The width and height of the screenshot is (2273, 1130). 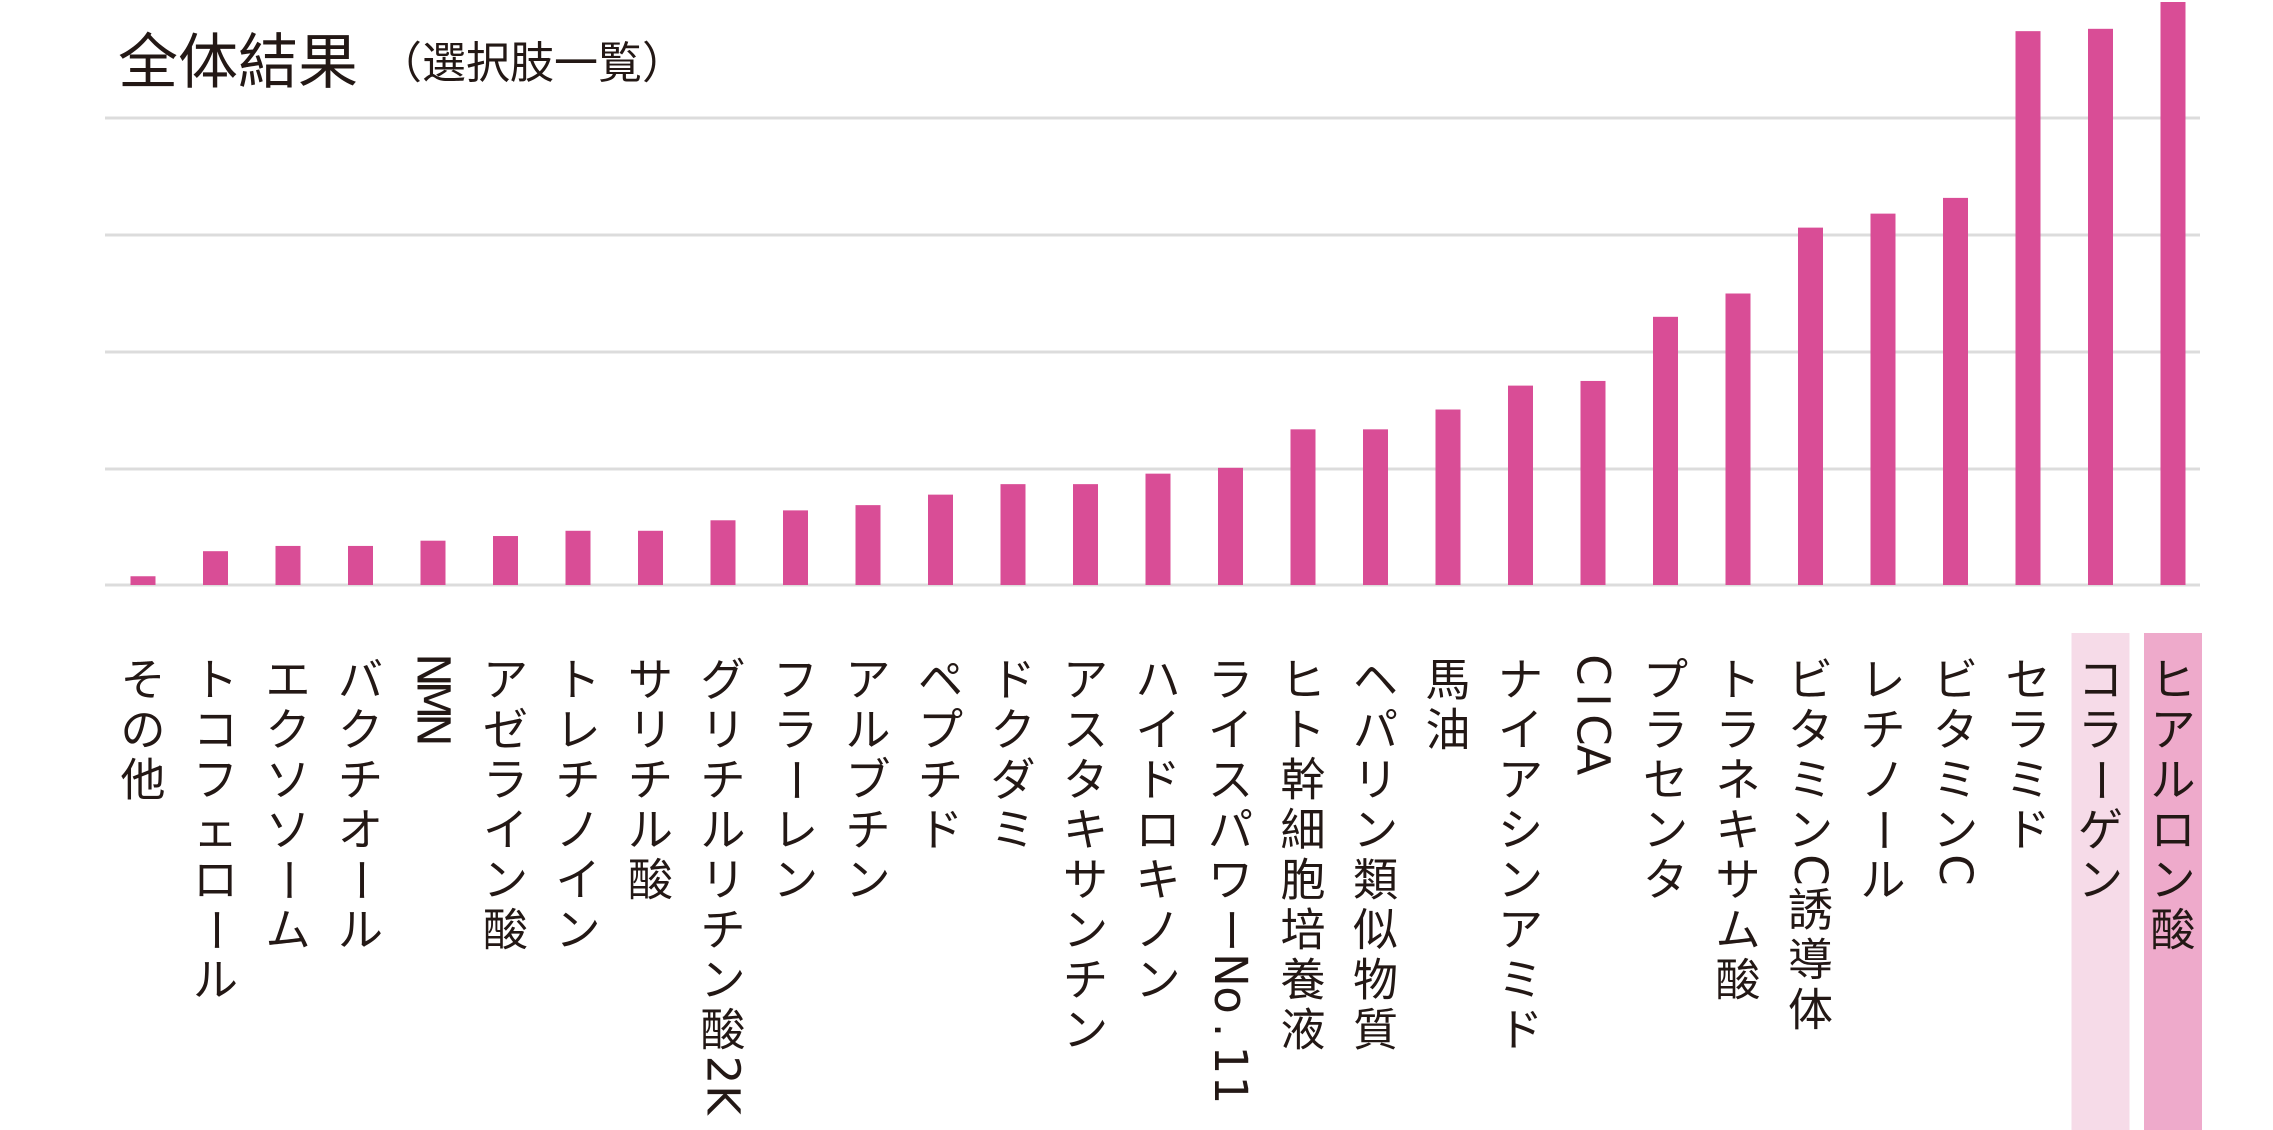 I want to click on category-label-0: その他, so click(x=142, y=730).